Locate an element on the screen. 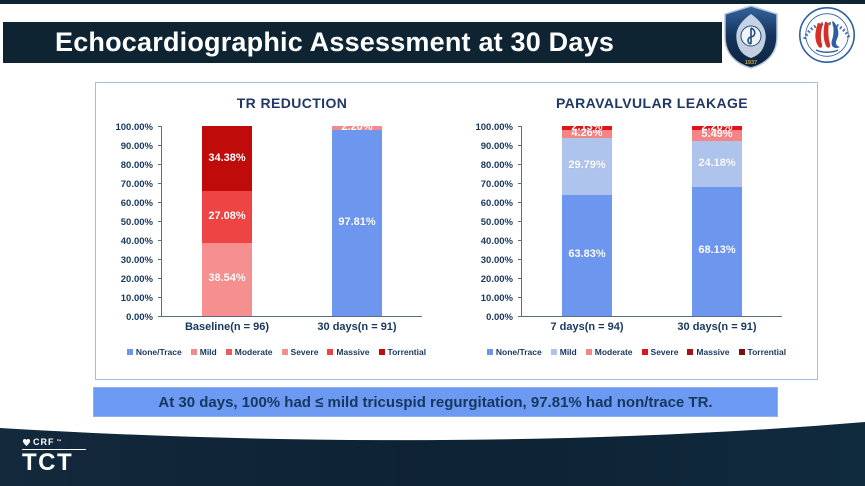  bar-segment-label: 97.81% is located at coordinates (357, 222).